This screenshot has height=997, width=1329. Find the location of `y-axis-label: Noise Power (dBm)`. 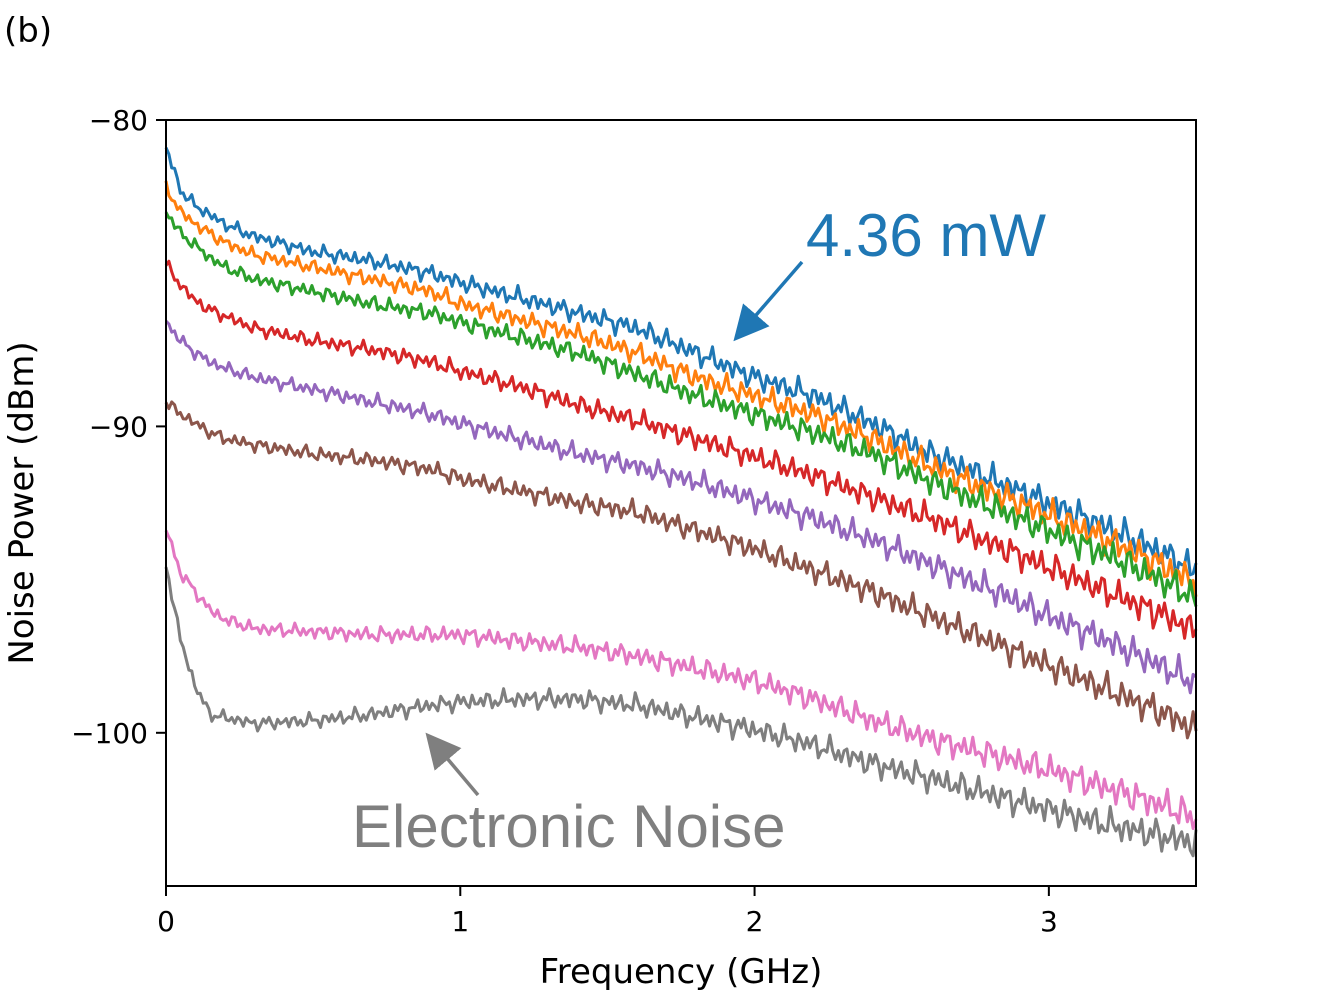

y-axis-label: Noise Power (dBm) is located at coordinates (22, 502).